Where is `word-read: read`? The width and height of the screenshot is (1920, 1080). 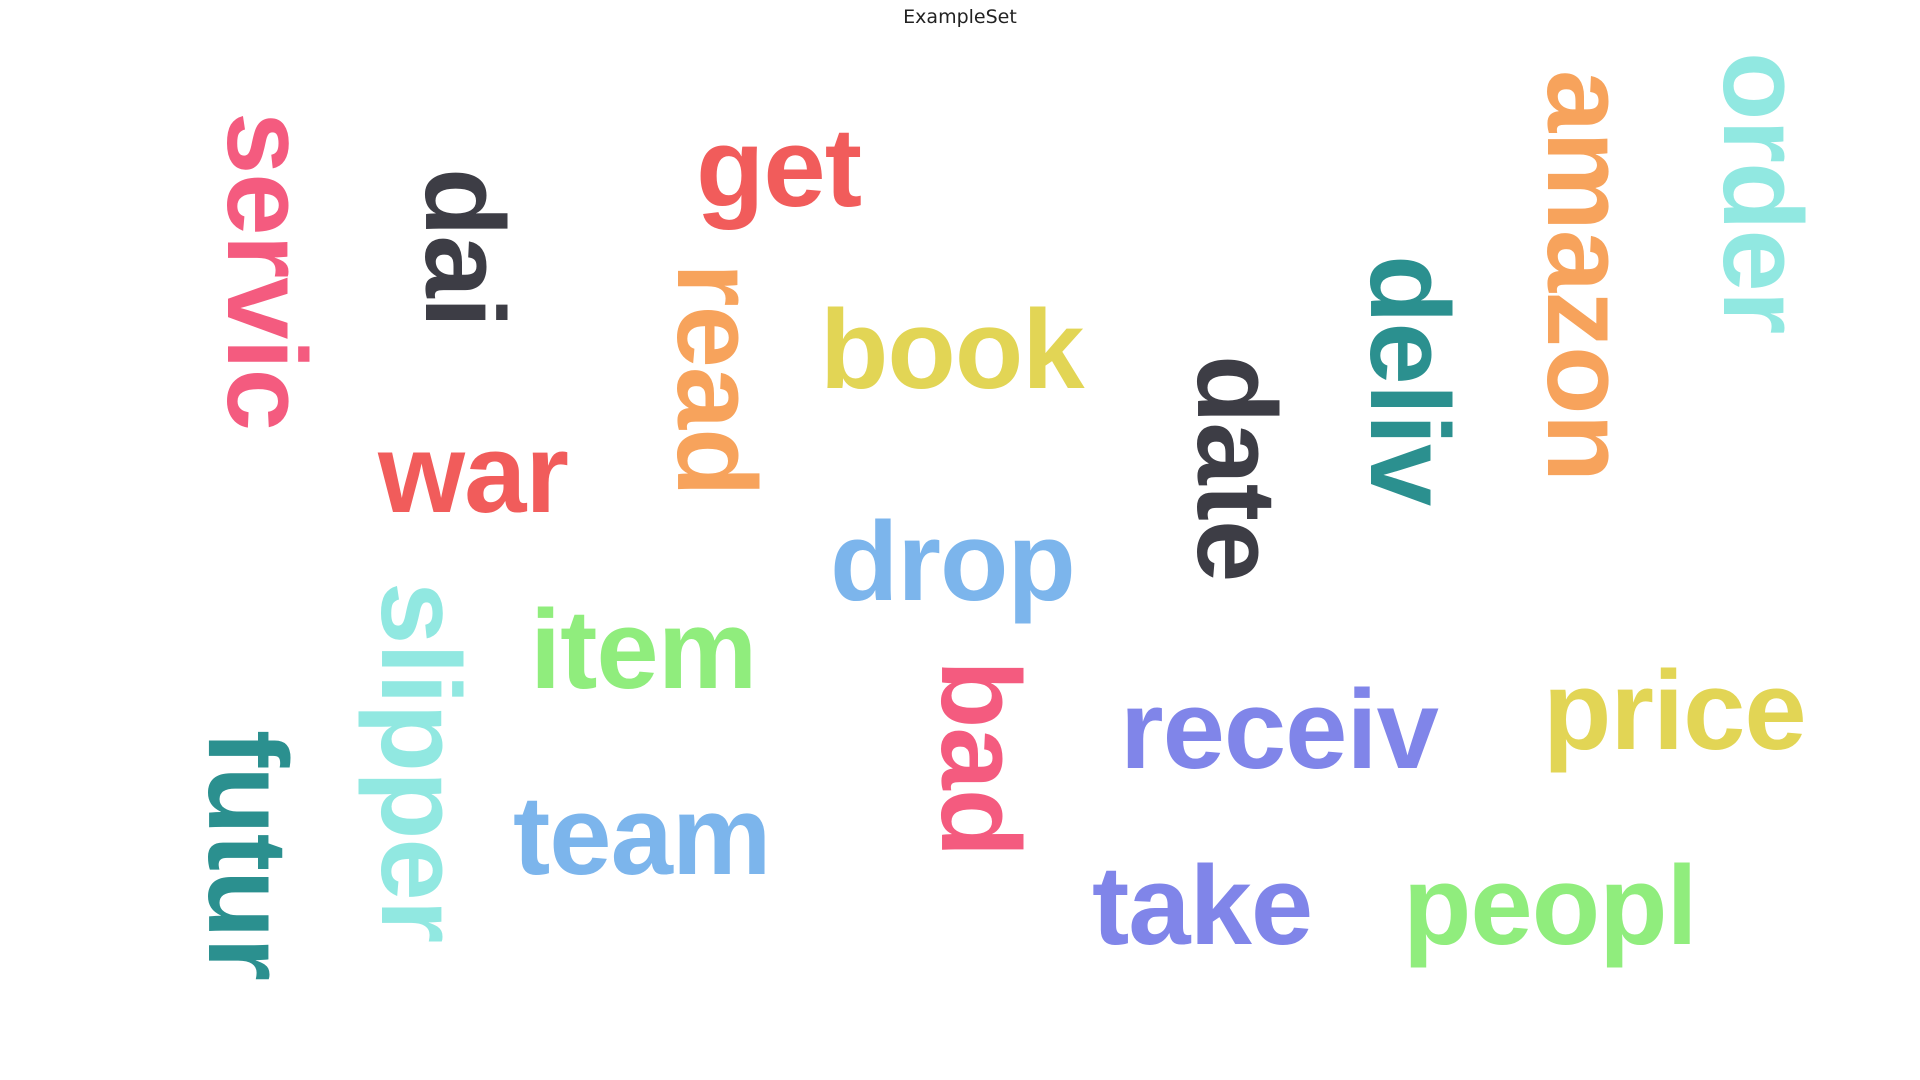 word-read: read is located at coordinates (716, 379).